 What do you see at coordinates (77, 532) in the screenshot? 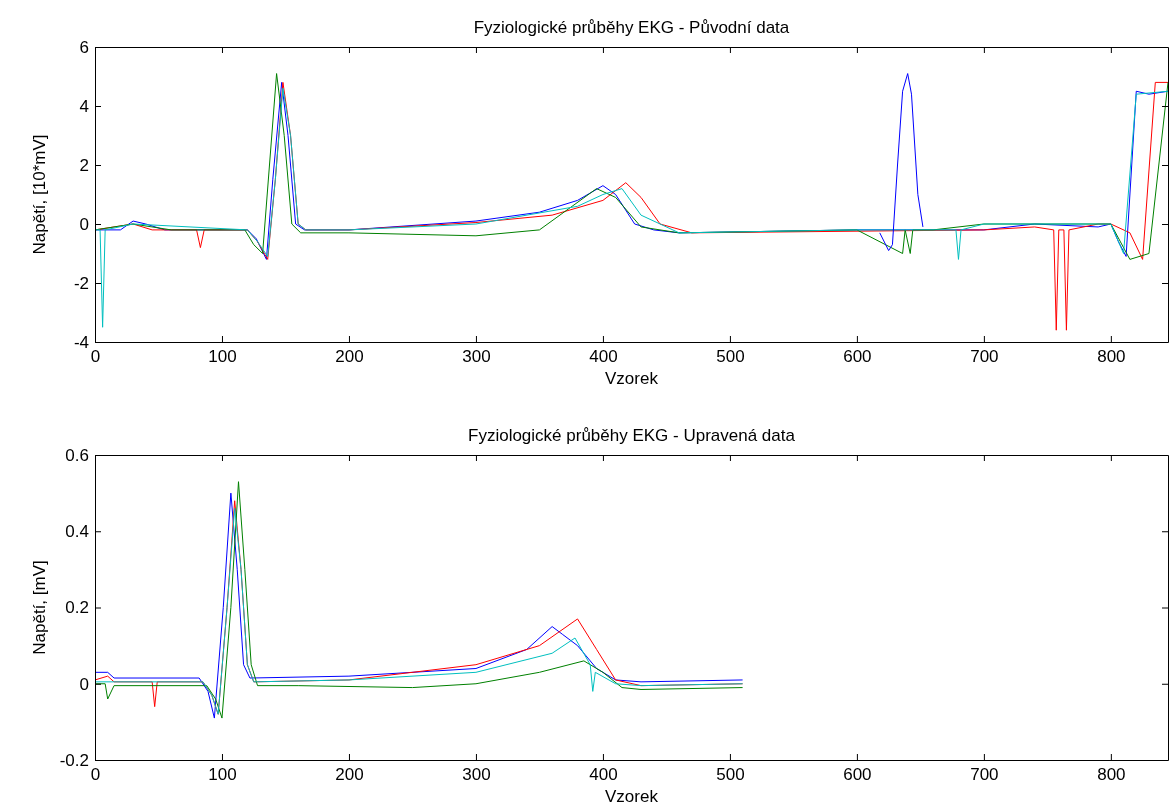
I see `y-tick-label: 0.4` at bounding box center [77, 532].